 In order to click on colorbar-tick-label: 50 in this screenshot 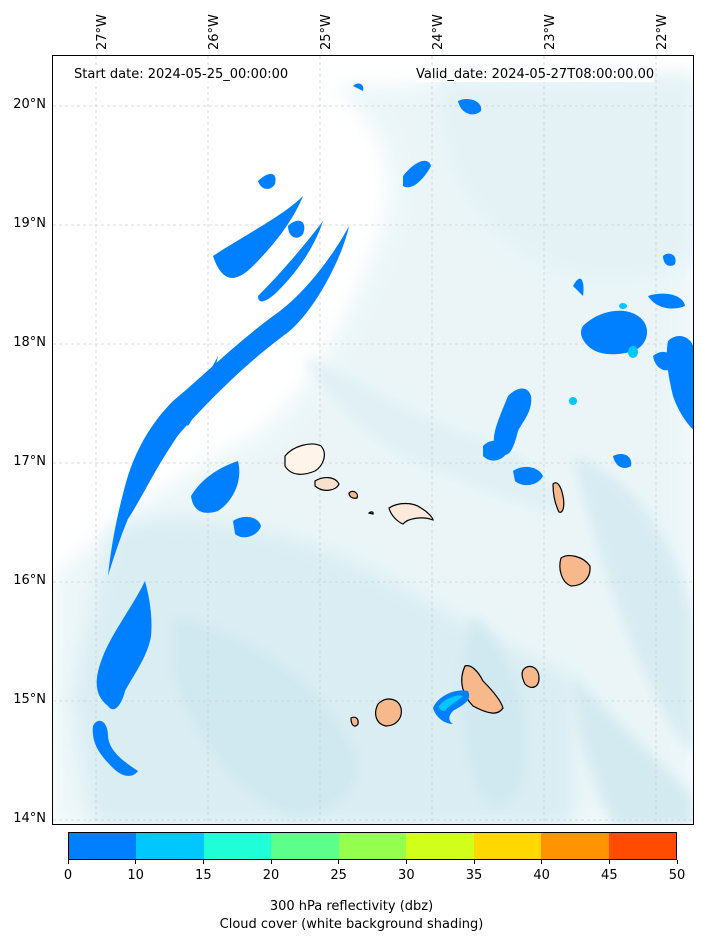, I will do `click(677, 875)`.